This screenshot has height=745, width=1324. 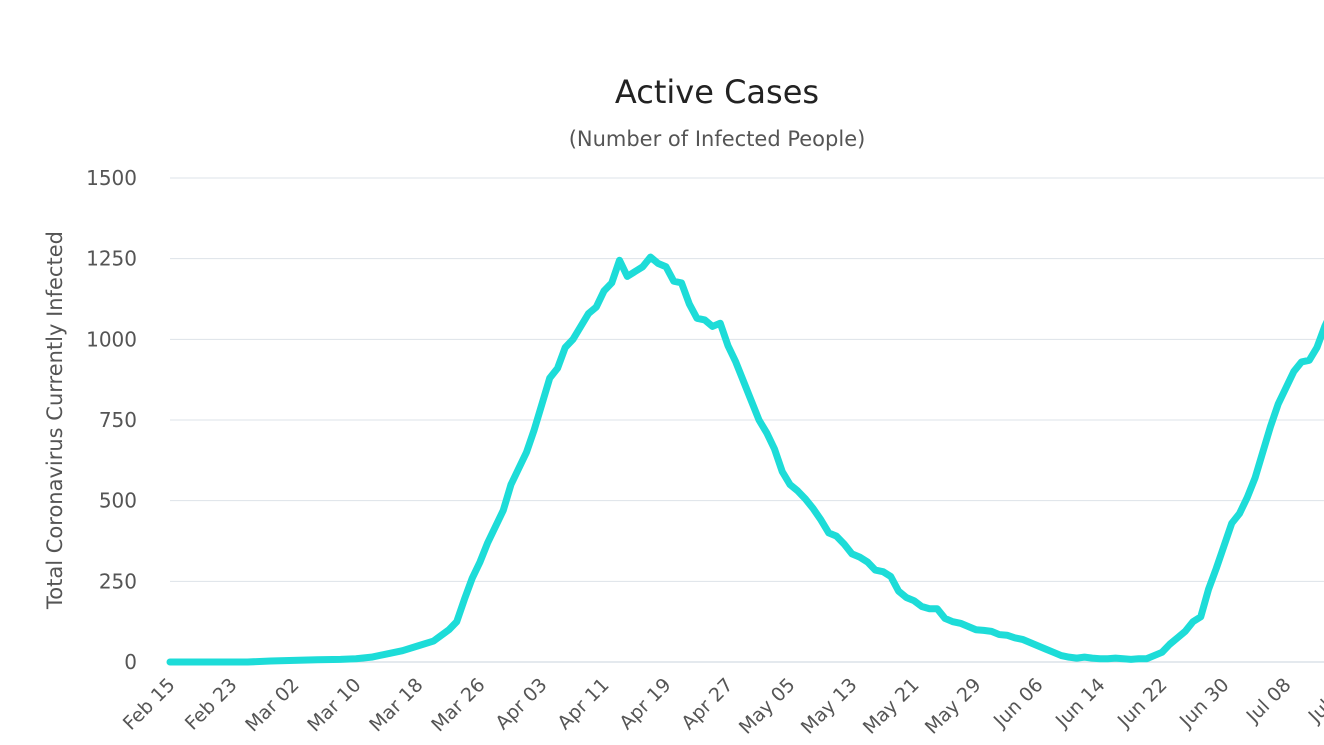 I want to click on y-tick-label: 500, so click(x=118, y=501).